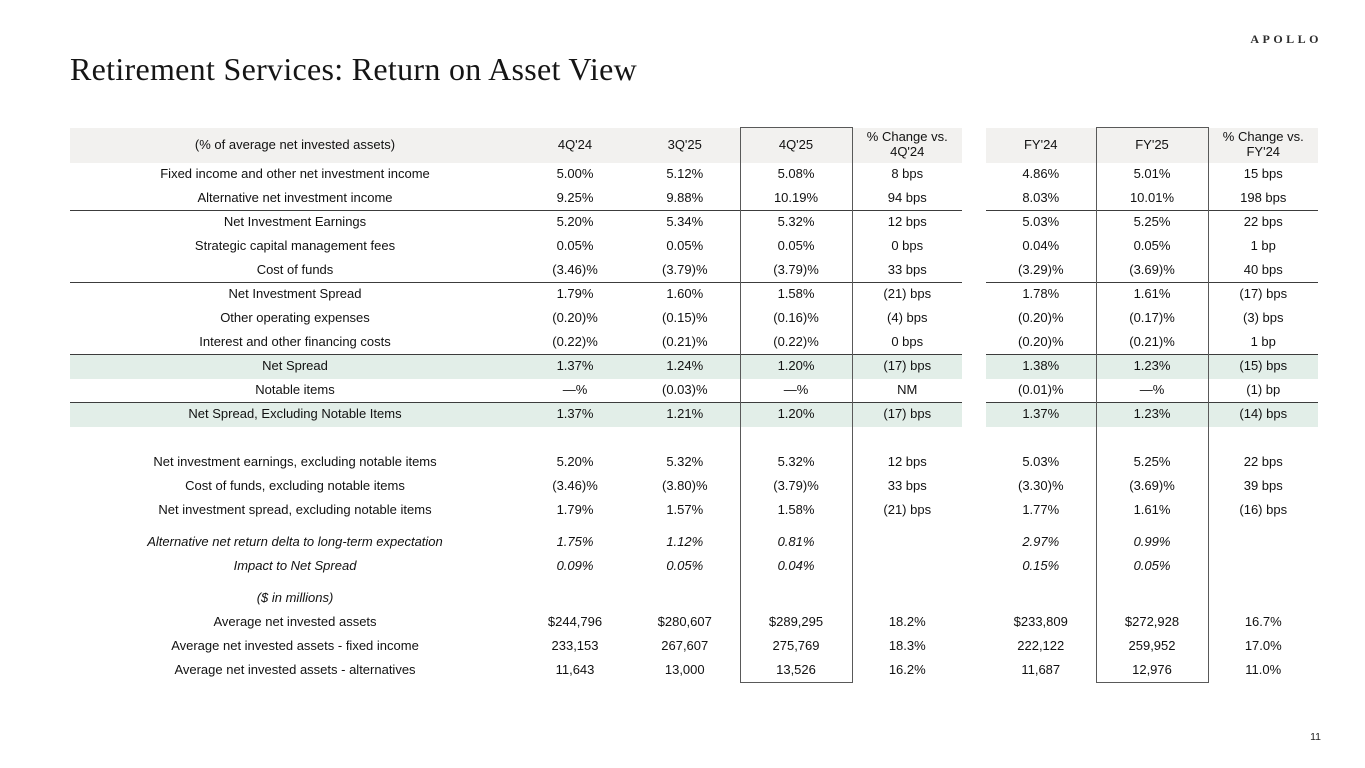 The width and height of the screenshot is (1365, 768). What do you see at coordinates (684, 389) in the screenshot?
I see `cell-value: (0.03)%` at bounding box center [684, 389].